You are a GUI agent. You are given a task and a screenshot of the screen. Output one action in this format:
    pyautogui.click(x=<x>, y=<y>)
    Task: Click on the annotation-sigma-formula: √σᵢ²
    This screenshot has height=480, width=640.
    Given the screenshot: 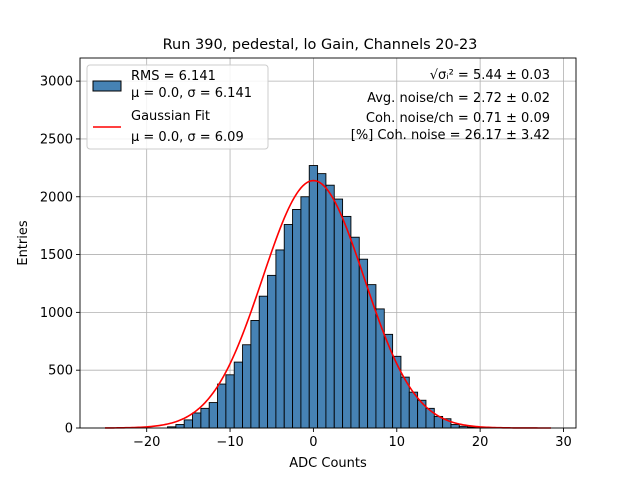 What is the action you would take?
    pyautogui.click(x=442, y=75)
    